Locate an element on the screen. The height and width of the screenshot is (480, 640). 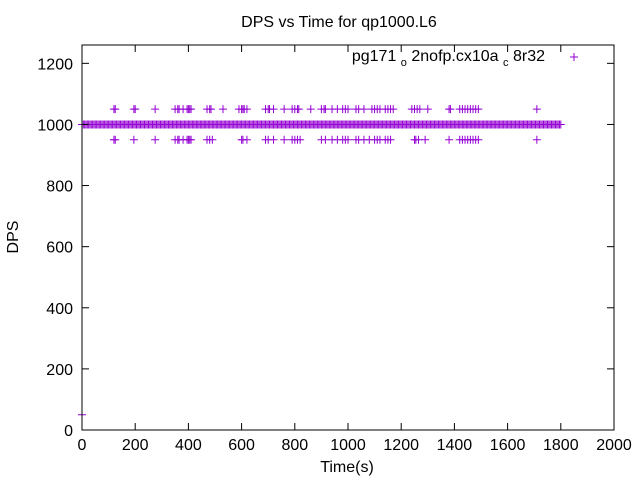
x-tick-label: 200 is located at coordinates (135, 445).